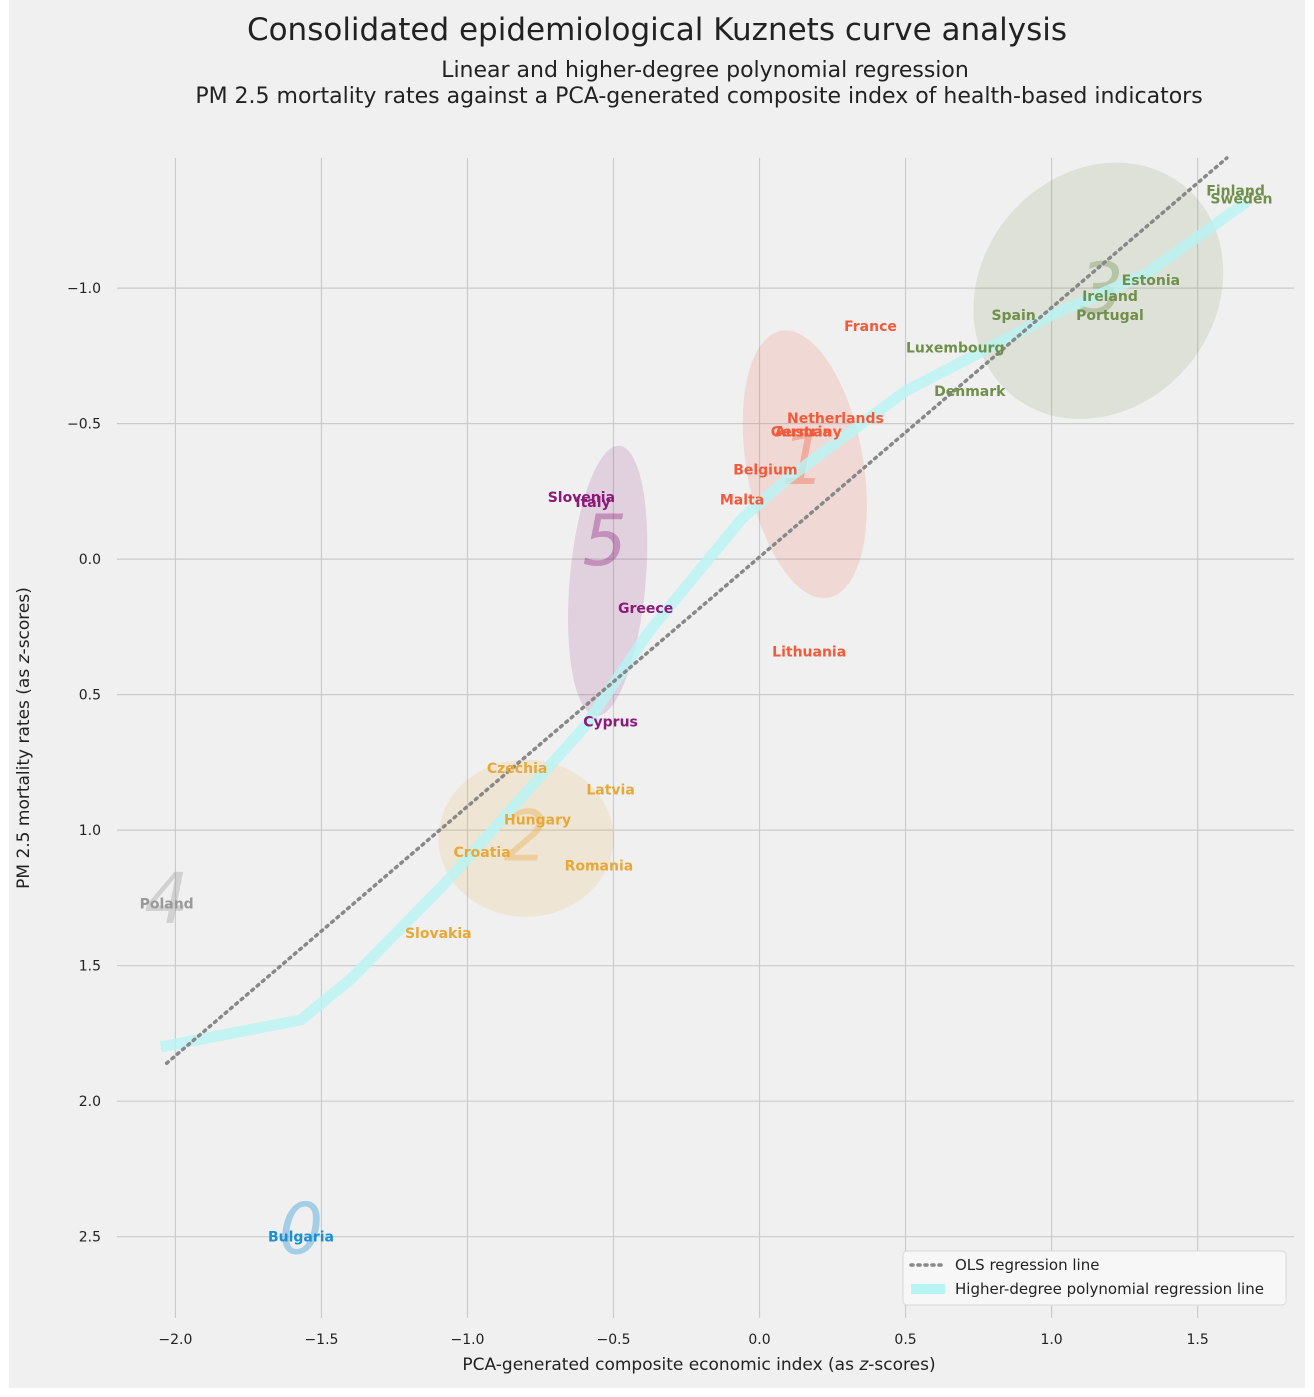  I want to click on country-label: Ireland, so click(1110, 297).